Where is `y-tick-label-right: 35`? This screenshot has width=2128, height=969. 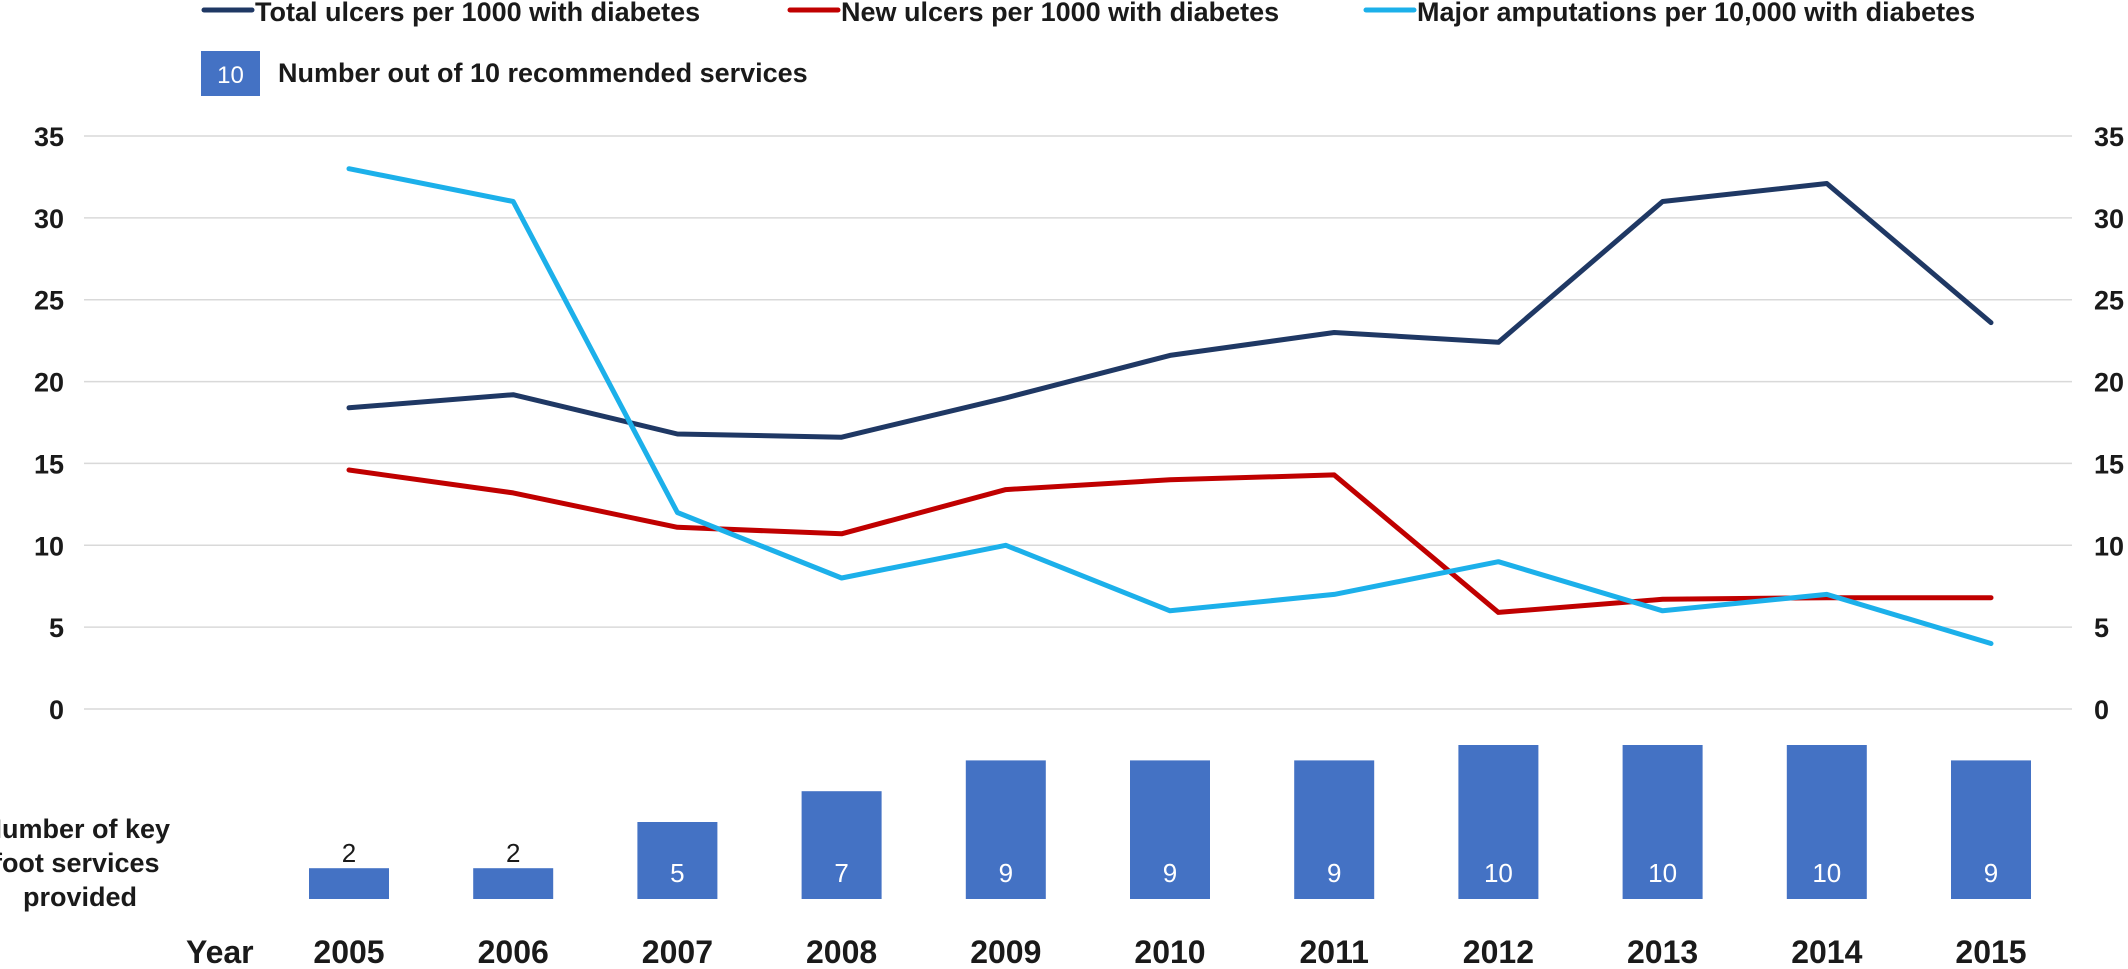
y-tick-label-right: 35 is located at coordinates (2109, 137).